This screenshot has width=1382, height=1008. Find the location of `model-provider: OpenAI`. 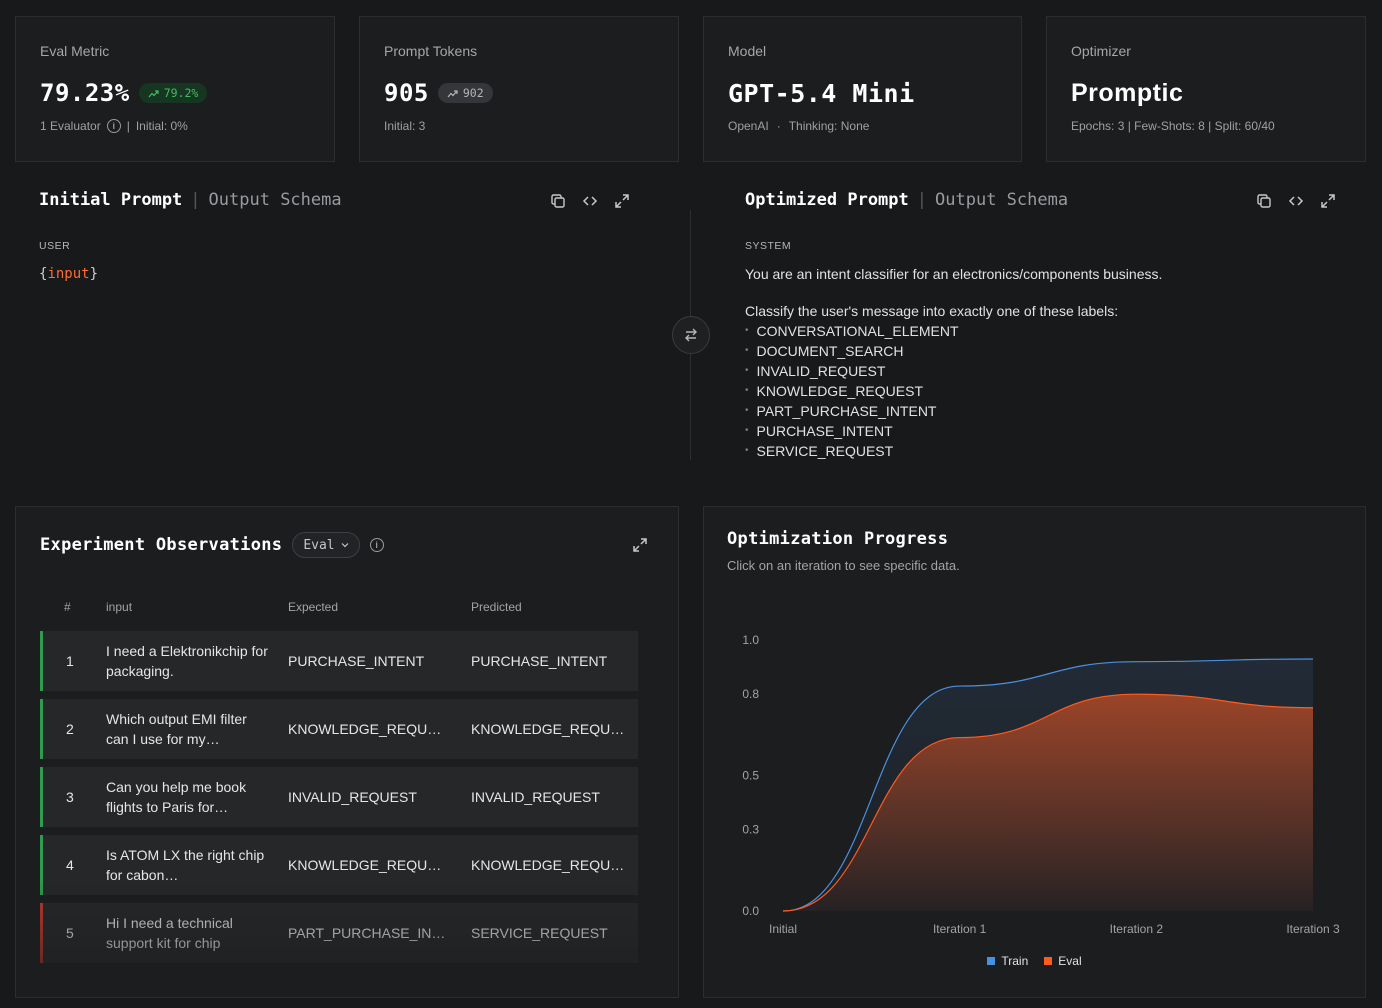

model-provider: OpenAI is located at coordinates (748, 126).